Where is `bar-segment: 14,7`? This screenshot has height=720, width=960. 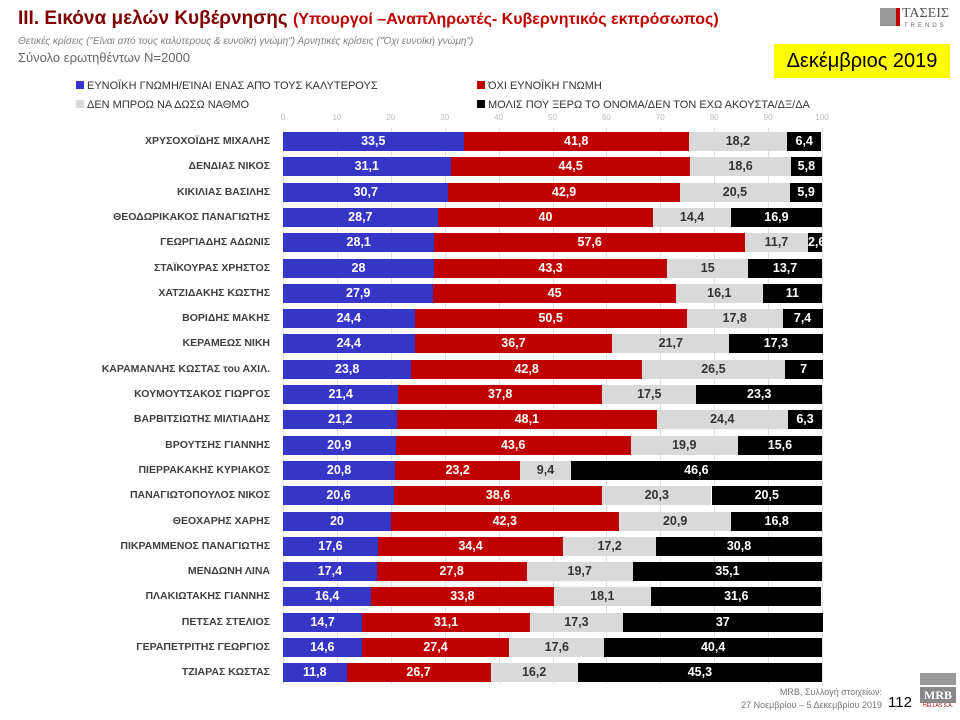
bar-segment: 14,7 is located at coordinates (323, 622).